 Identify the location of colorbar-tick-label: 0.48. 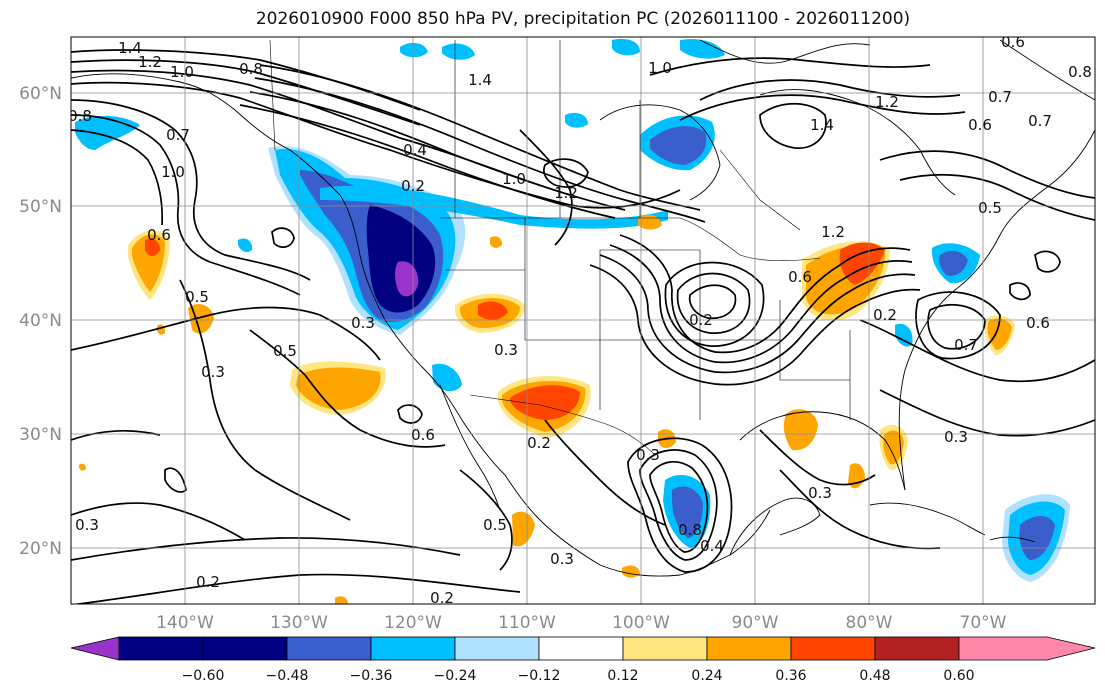
(874, 676).